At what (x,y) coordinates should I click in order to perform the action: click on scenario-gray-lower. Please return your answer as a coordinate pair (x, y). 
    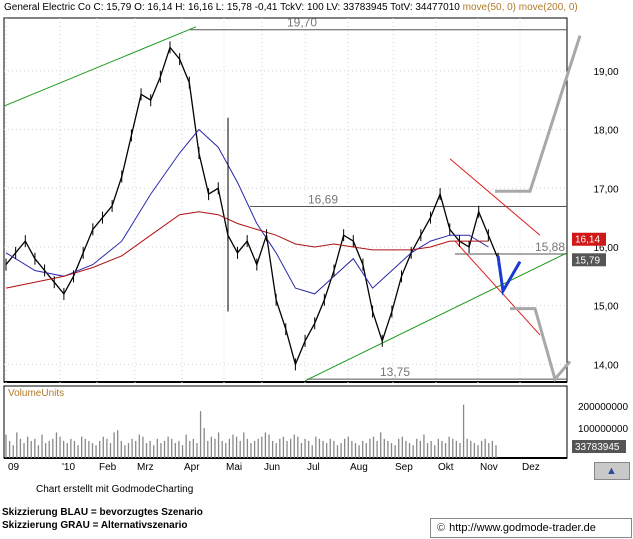
    Looking at the image, I should click on (541, 345).